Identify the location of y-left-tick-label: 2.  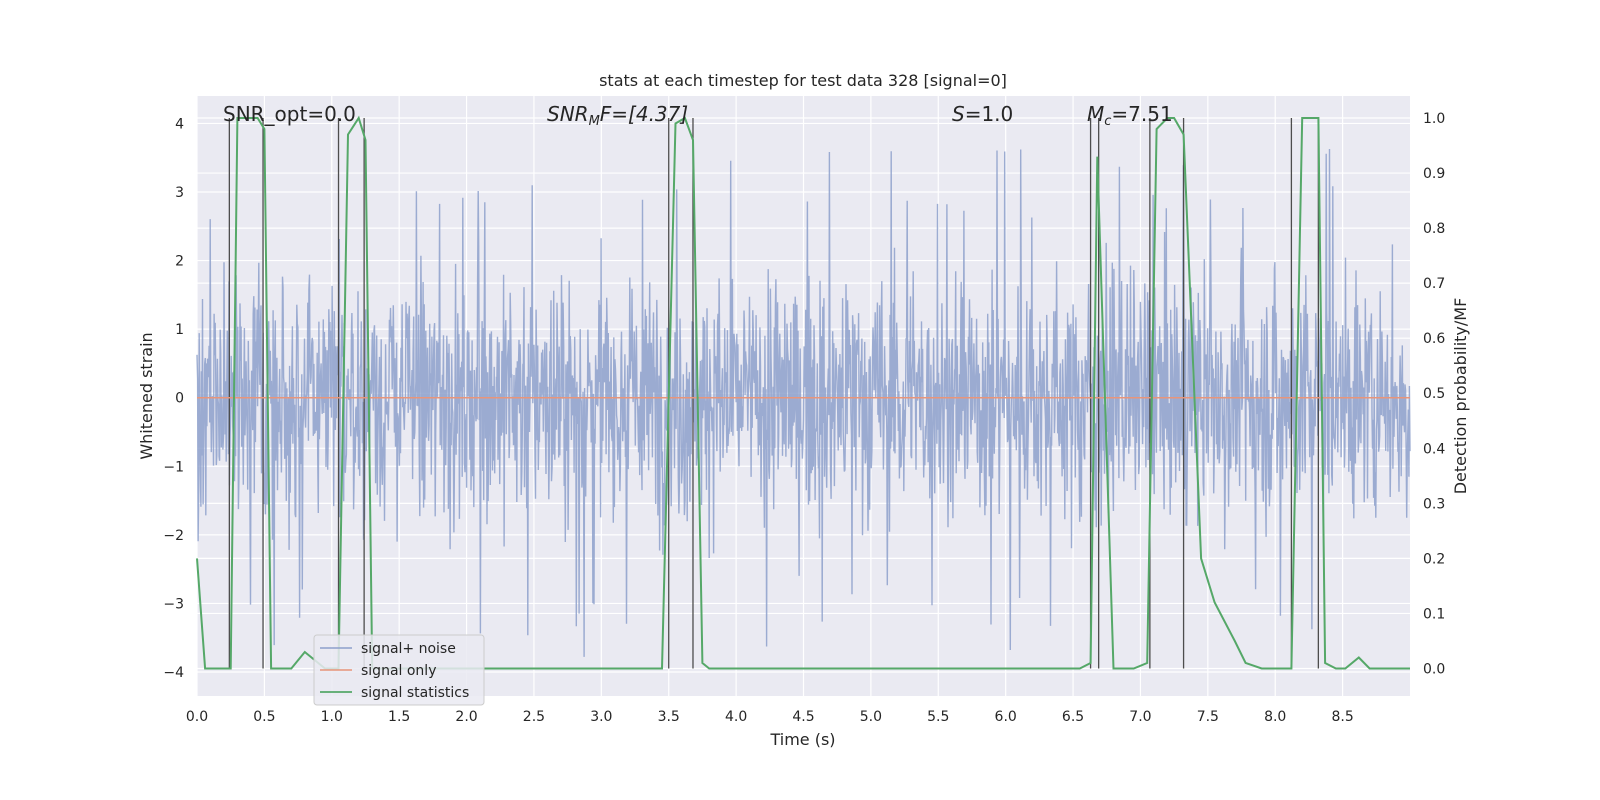
(179, 262).